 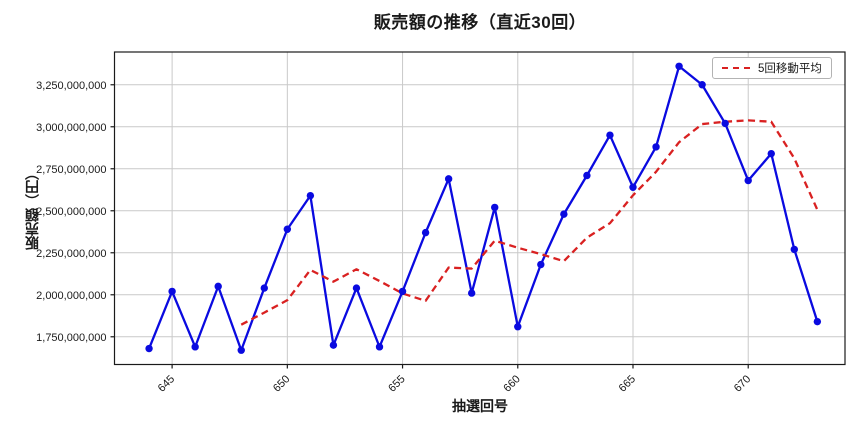 I want to click on x-tick-label: 655, so click(x=396, y=383).